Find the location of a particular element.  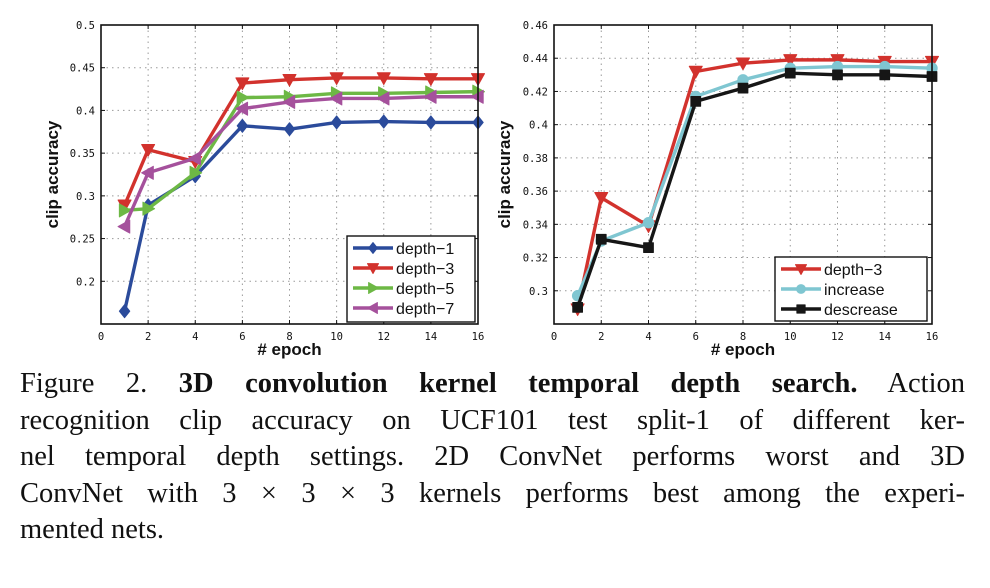

legend: depth−1 depth−3 depth−5 depth−7 is located at coordinates (411, 279).